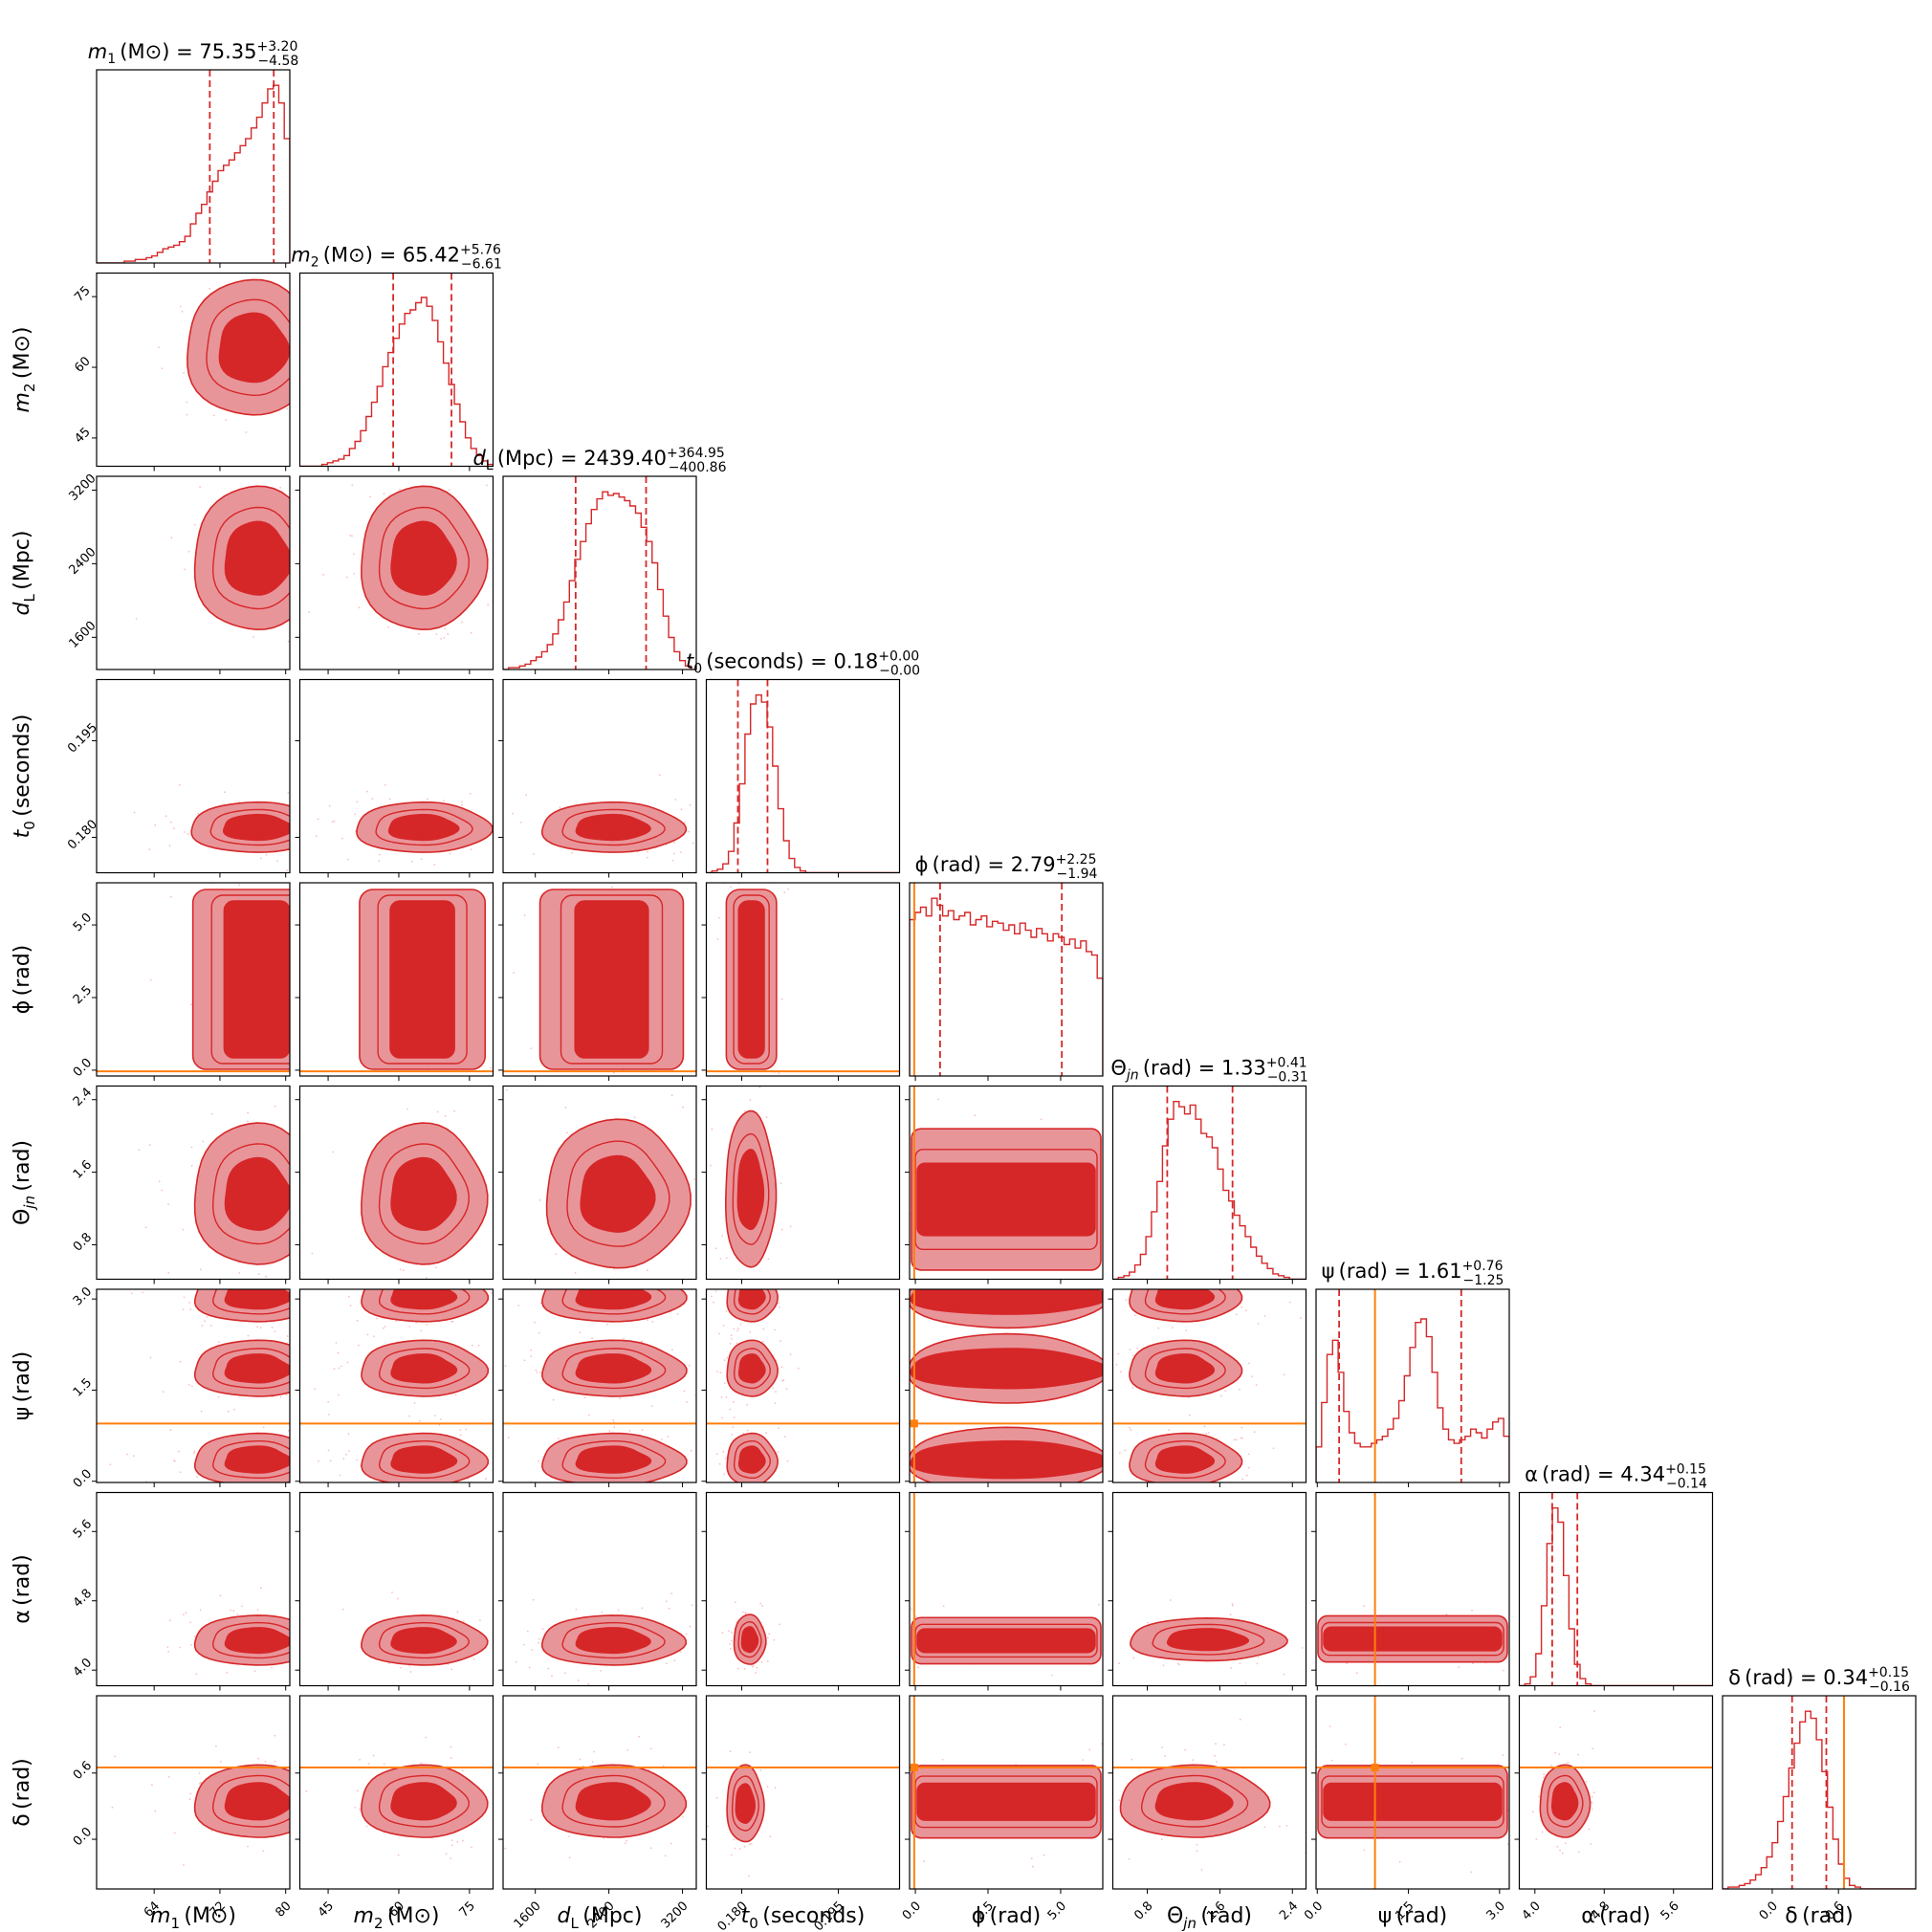 The height and width of the screenshot is (1932, 1932). Describe the element at coordinates (231, 368) in the screenshot. I see `contour-panel-m1-m2: 45 60 75` at that location.